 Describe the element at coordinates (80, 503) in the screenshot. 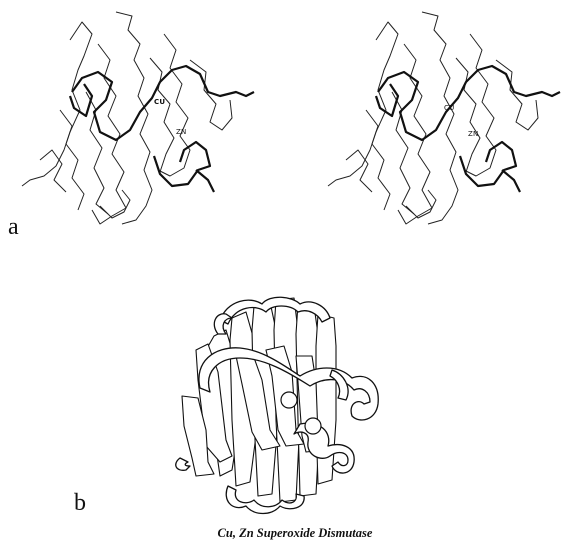

I see `panel-label-b: b` at that location.